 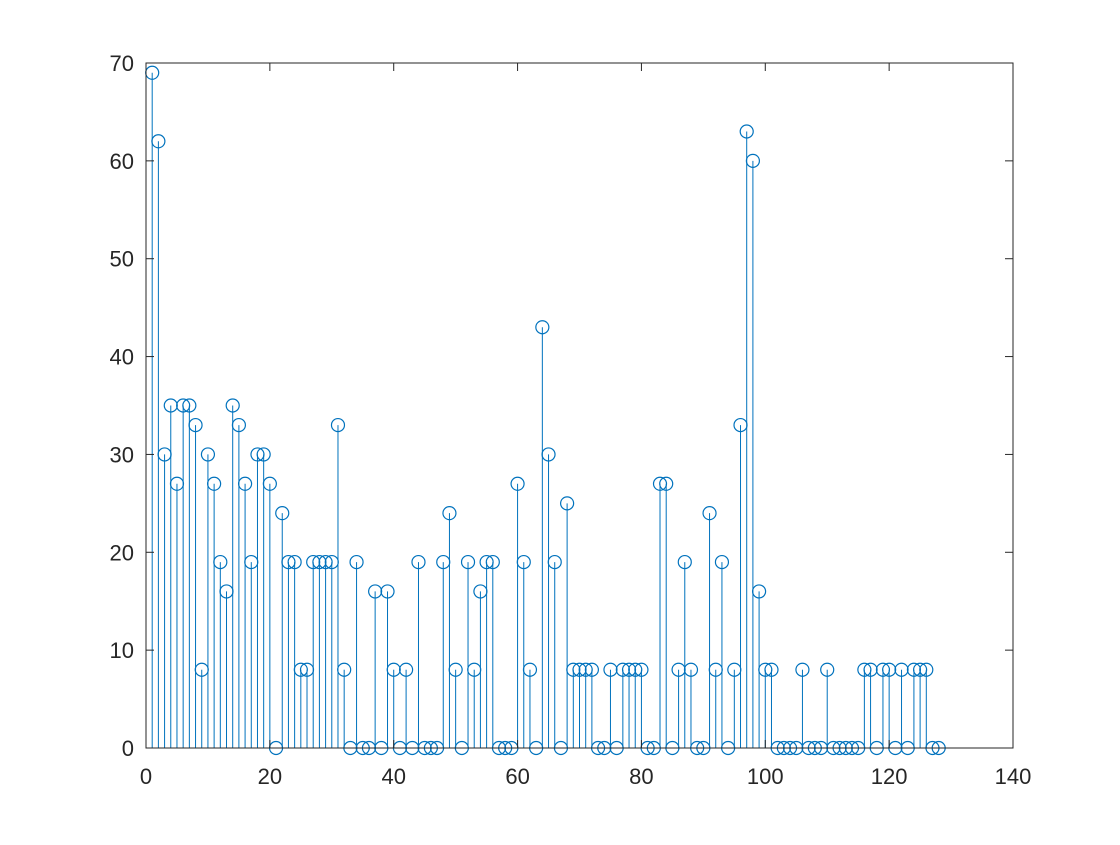 What do you see at coordinates (128, 748) in the screenshot?
I see `y-tick-label: 0` at bounding box center [128, 748].